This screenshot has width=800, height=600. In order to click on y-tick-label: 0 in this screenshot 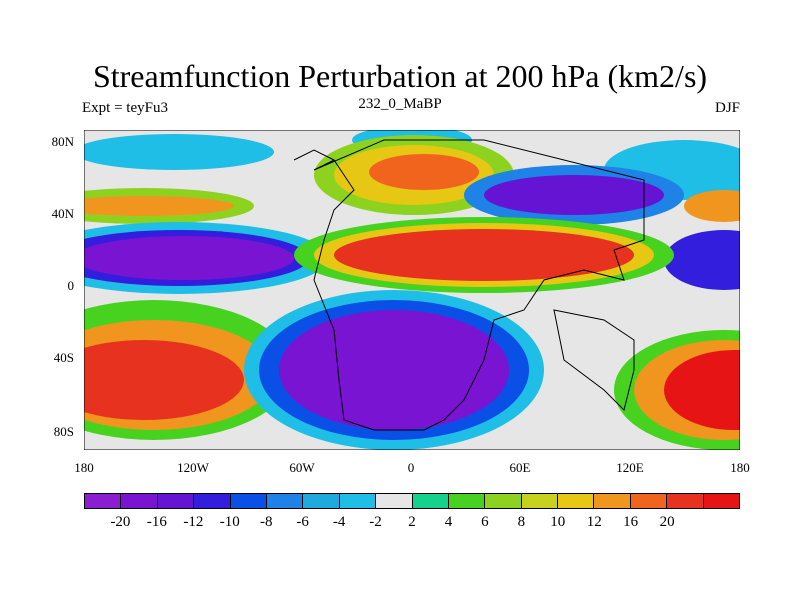, I will do `click(71, 285)`.